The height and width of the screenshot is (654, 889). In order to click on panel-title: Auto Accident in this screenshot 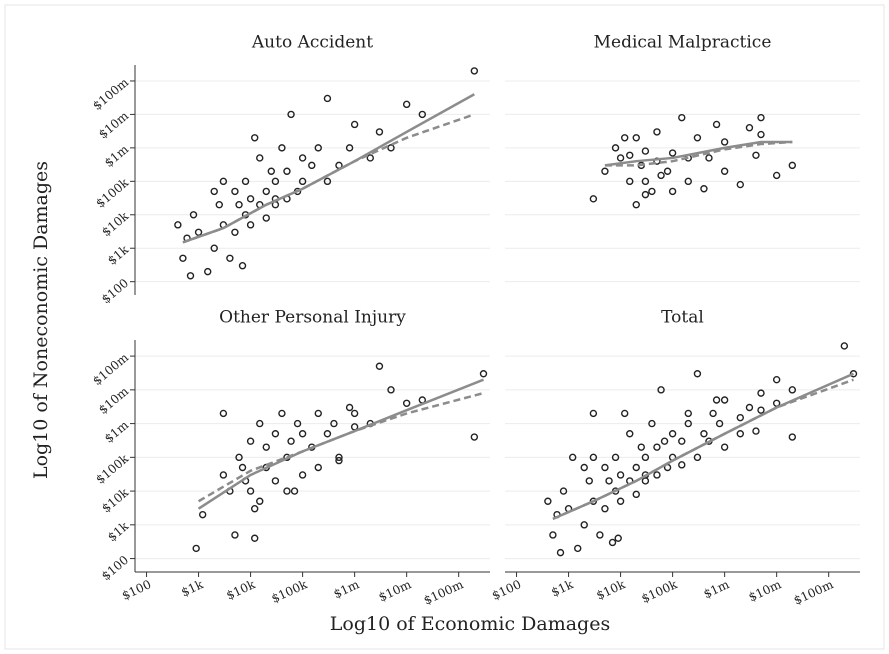, I will do `click(312, 43)`.